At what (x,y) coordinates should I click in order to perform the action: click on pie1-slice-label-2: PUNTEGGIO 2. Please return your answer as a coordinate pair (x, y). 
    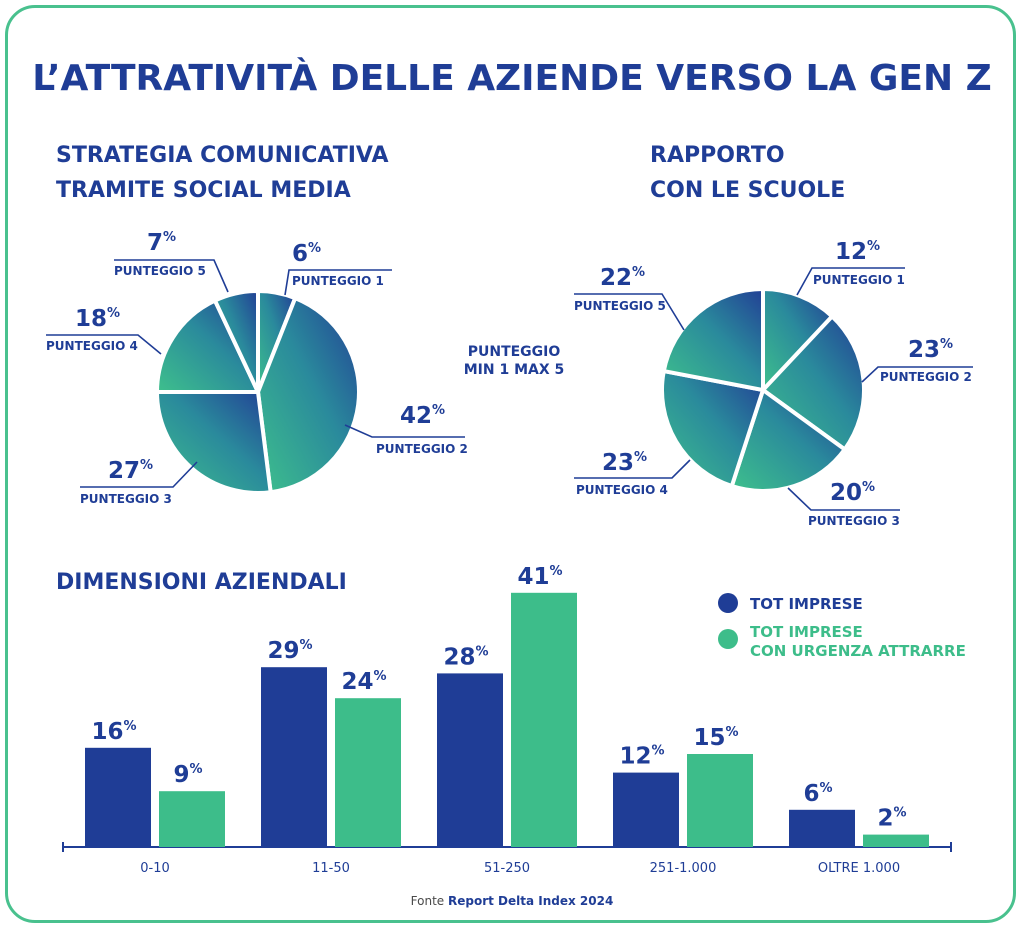
    Looking at the image, I should click on (422, 449).